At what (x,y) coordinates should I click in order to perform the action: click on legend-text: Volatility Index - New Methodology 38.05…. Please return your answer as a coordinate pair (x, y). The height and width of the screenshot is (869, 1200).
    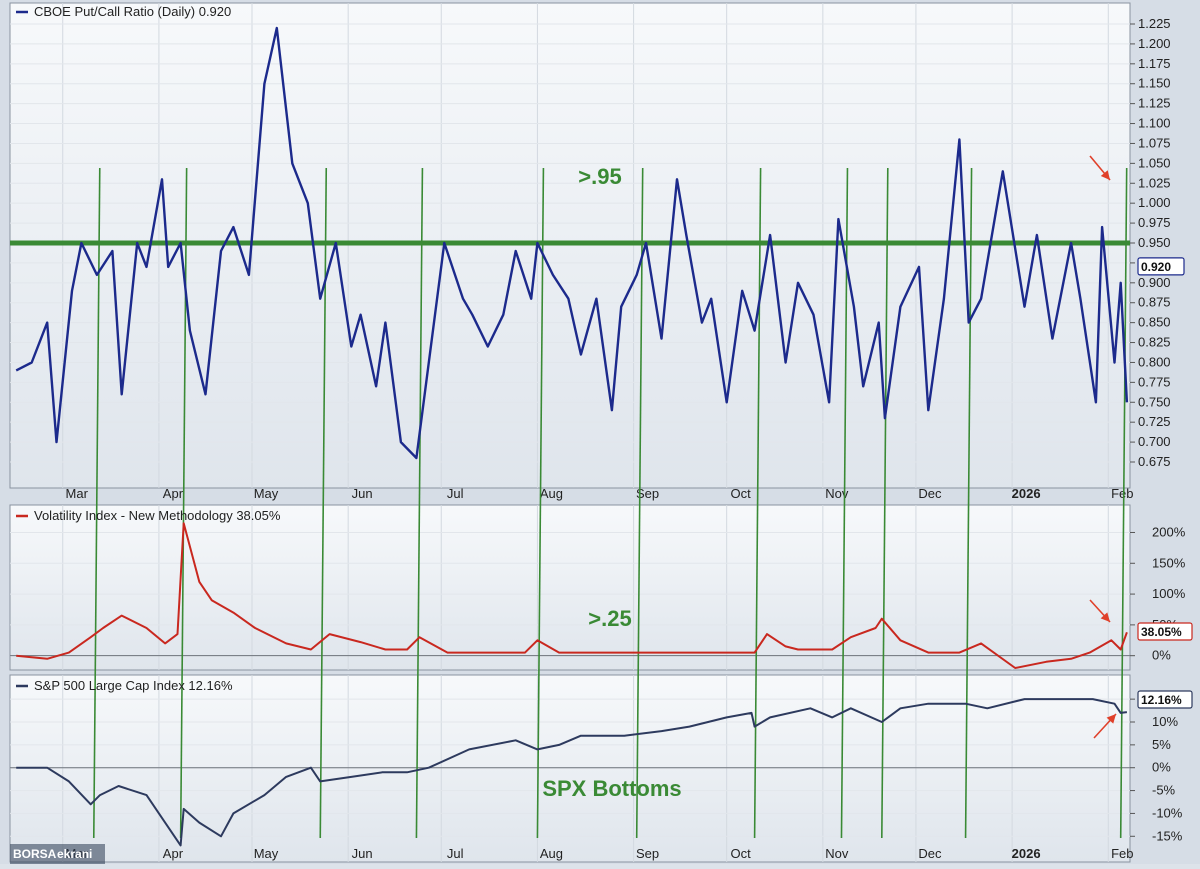
    Looking at the image, I should click on (157, 515).